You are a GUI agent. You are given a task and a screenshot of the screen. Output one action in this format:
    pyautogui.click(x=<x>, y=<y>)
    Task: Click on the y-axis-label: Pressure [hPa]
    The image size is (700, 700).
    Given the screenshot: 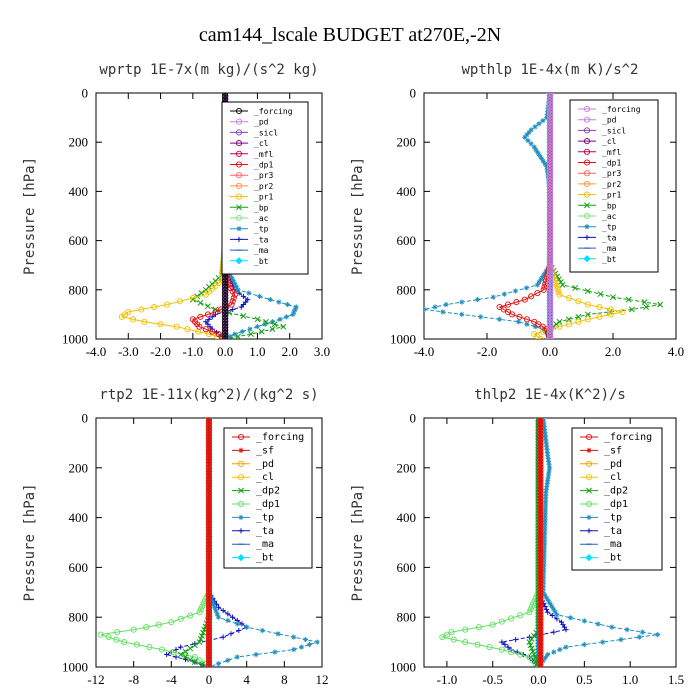 What is the action you would take?
    pyautogui.click(x=358, y=542)
    